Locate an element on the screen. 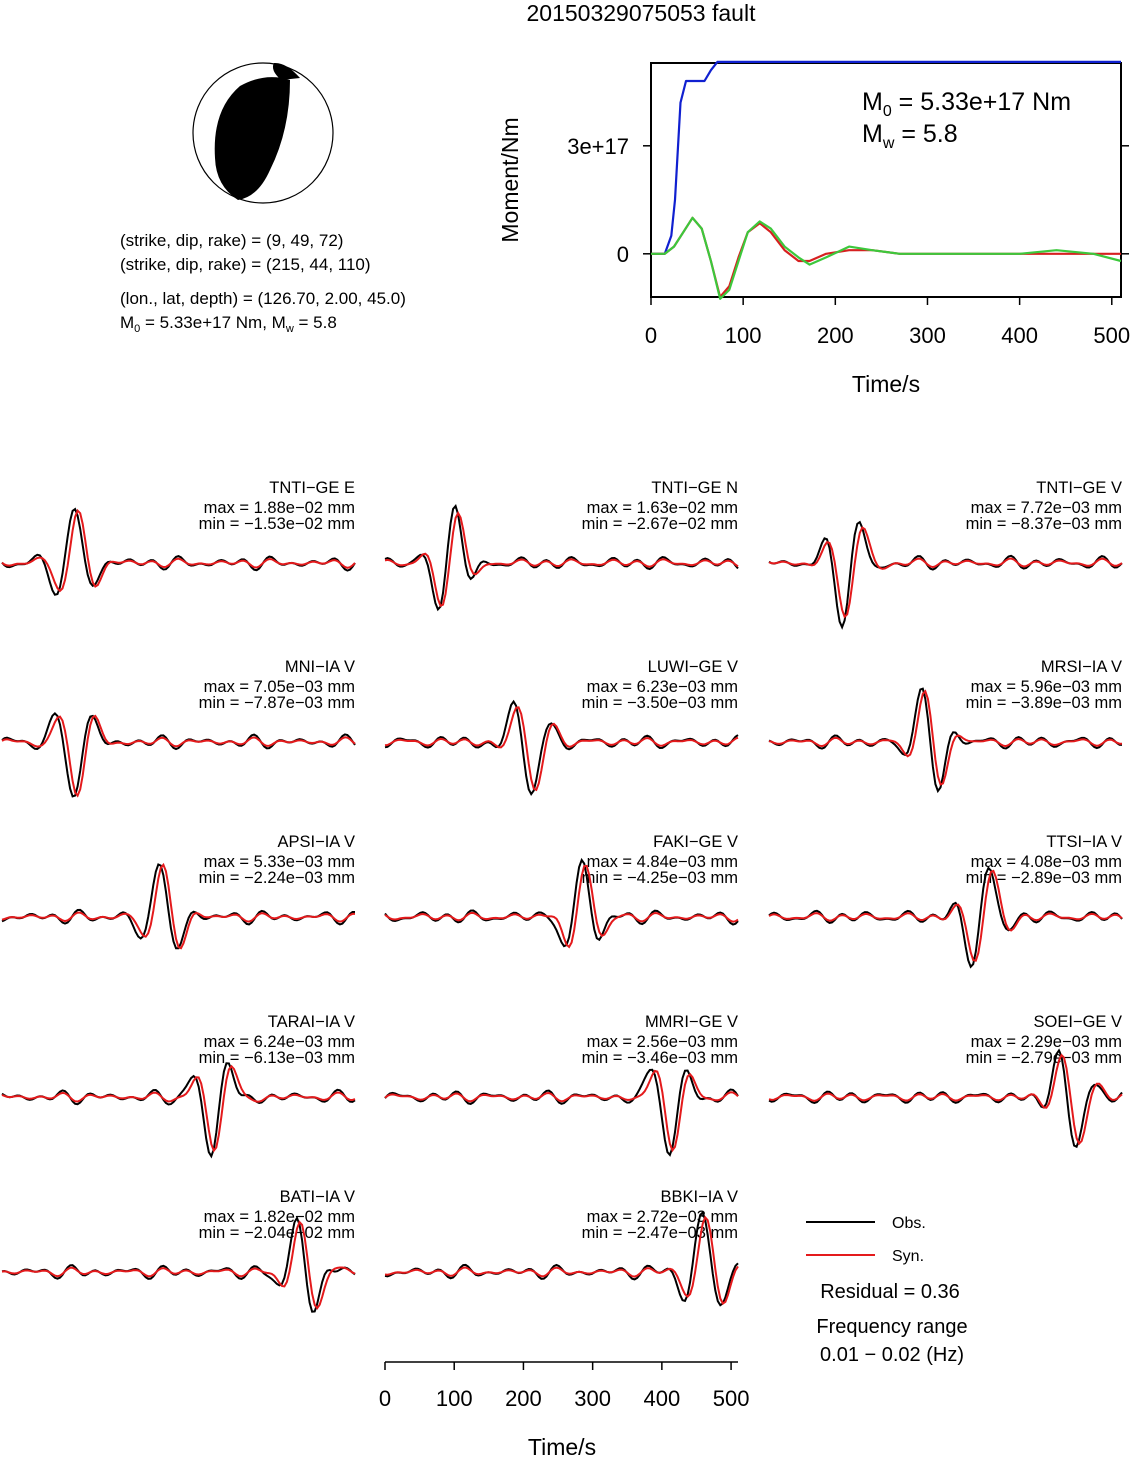 Image resolution: width=1137 pixels, height=1457 pixels. max-amplitude-label: max = 2.29e−03 mm is located at coordinates (1046, 1042).